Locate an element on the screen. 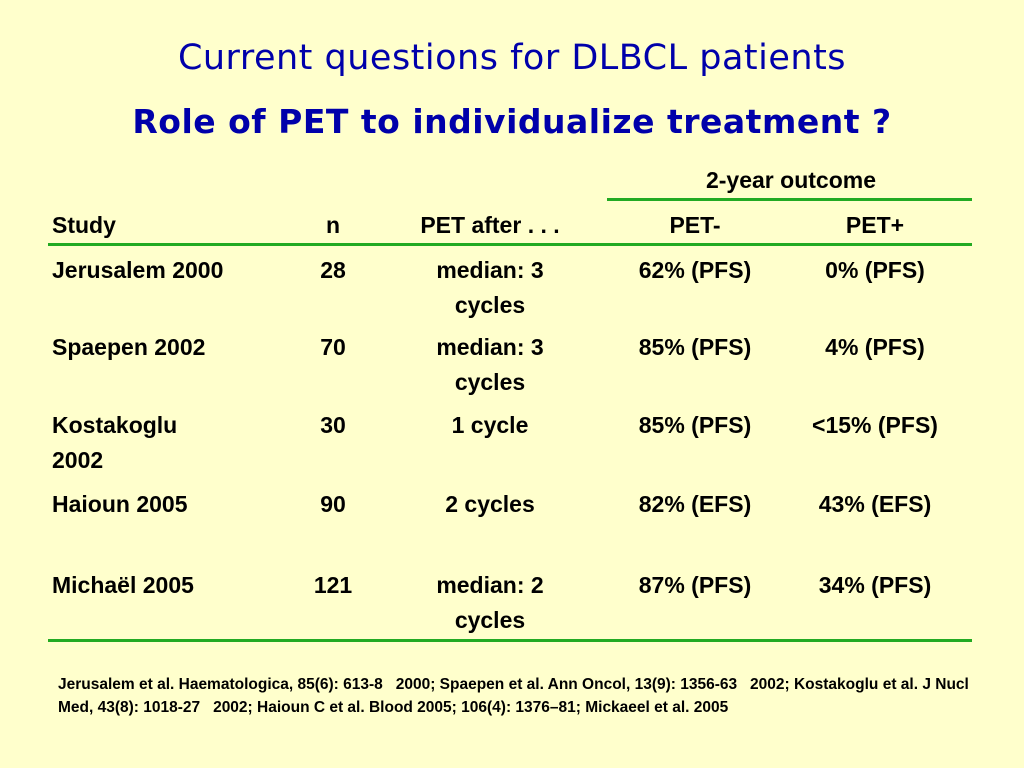  slide-title: Current questions for DLBCL patients is located at coordinates (512, 58).